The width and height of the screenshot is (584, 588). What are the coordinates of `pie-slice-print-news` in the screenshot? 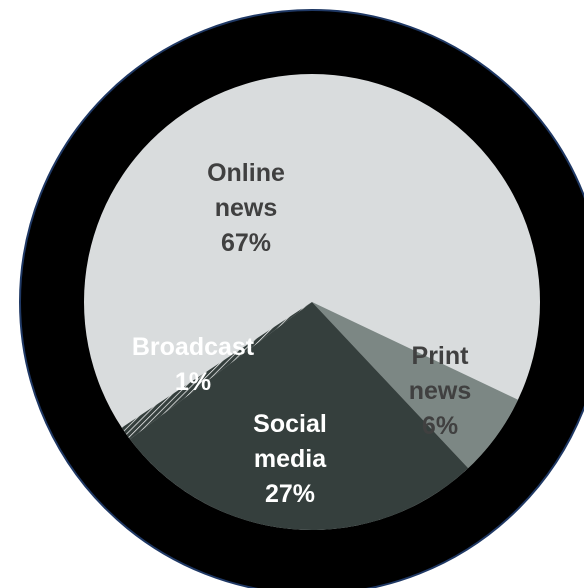 It's located at (415, 385).